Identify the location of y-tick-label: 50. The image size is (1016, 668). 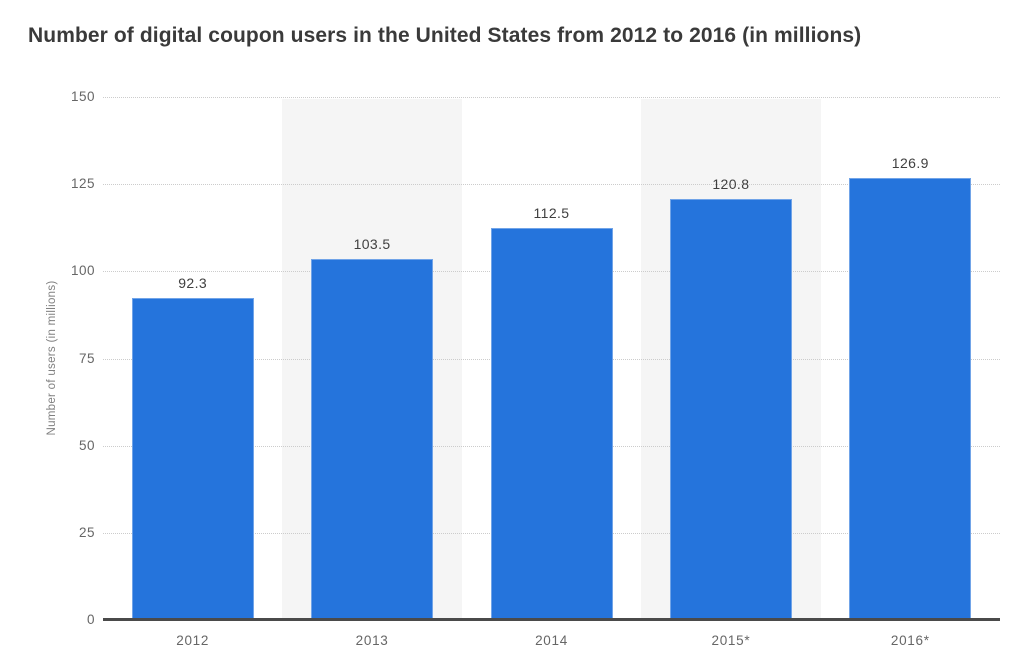
(86, 445).